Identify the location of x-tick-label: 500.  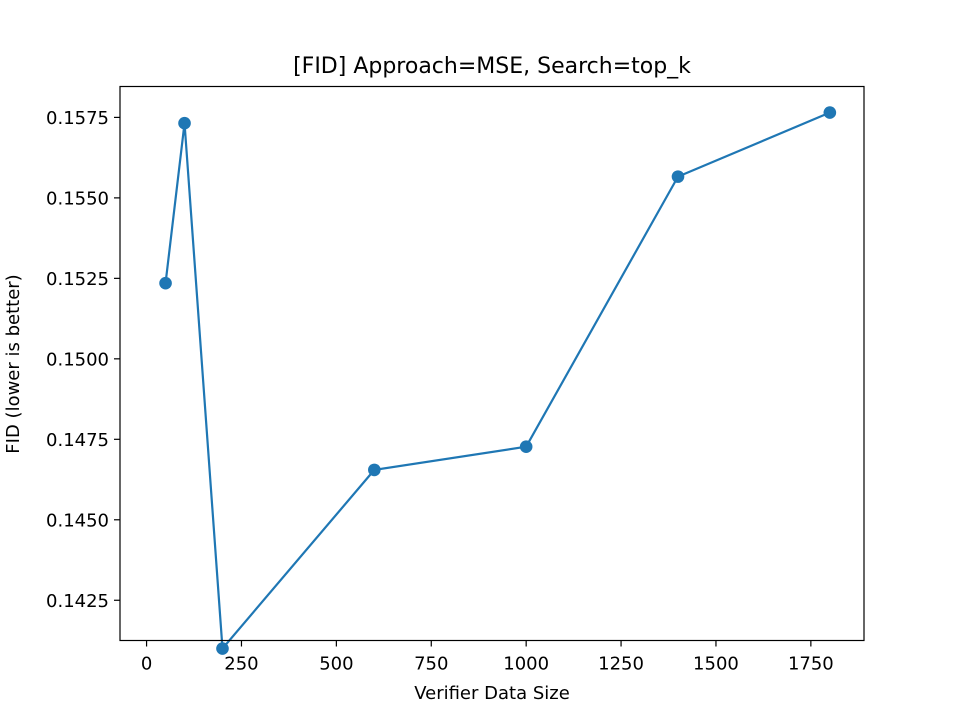
(336, 664).